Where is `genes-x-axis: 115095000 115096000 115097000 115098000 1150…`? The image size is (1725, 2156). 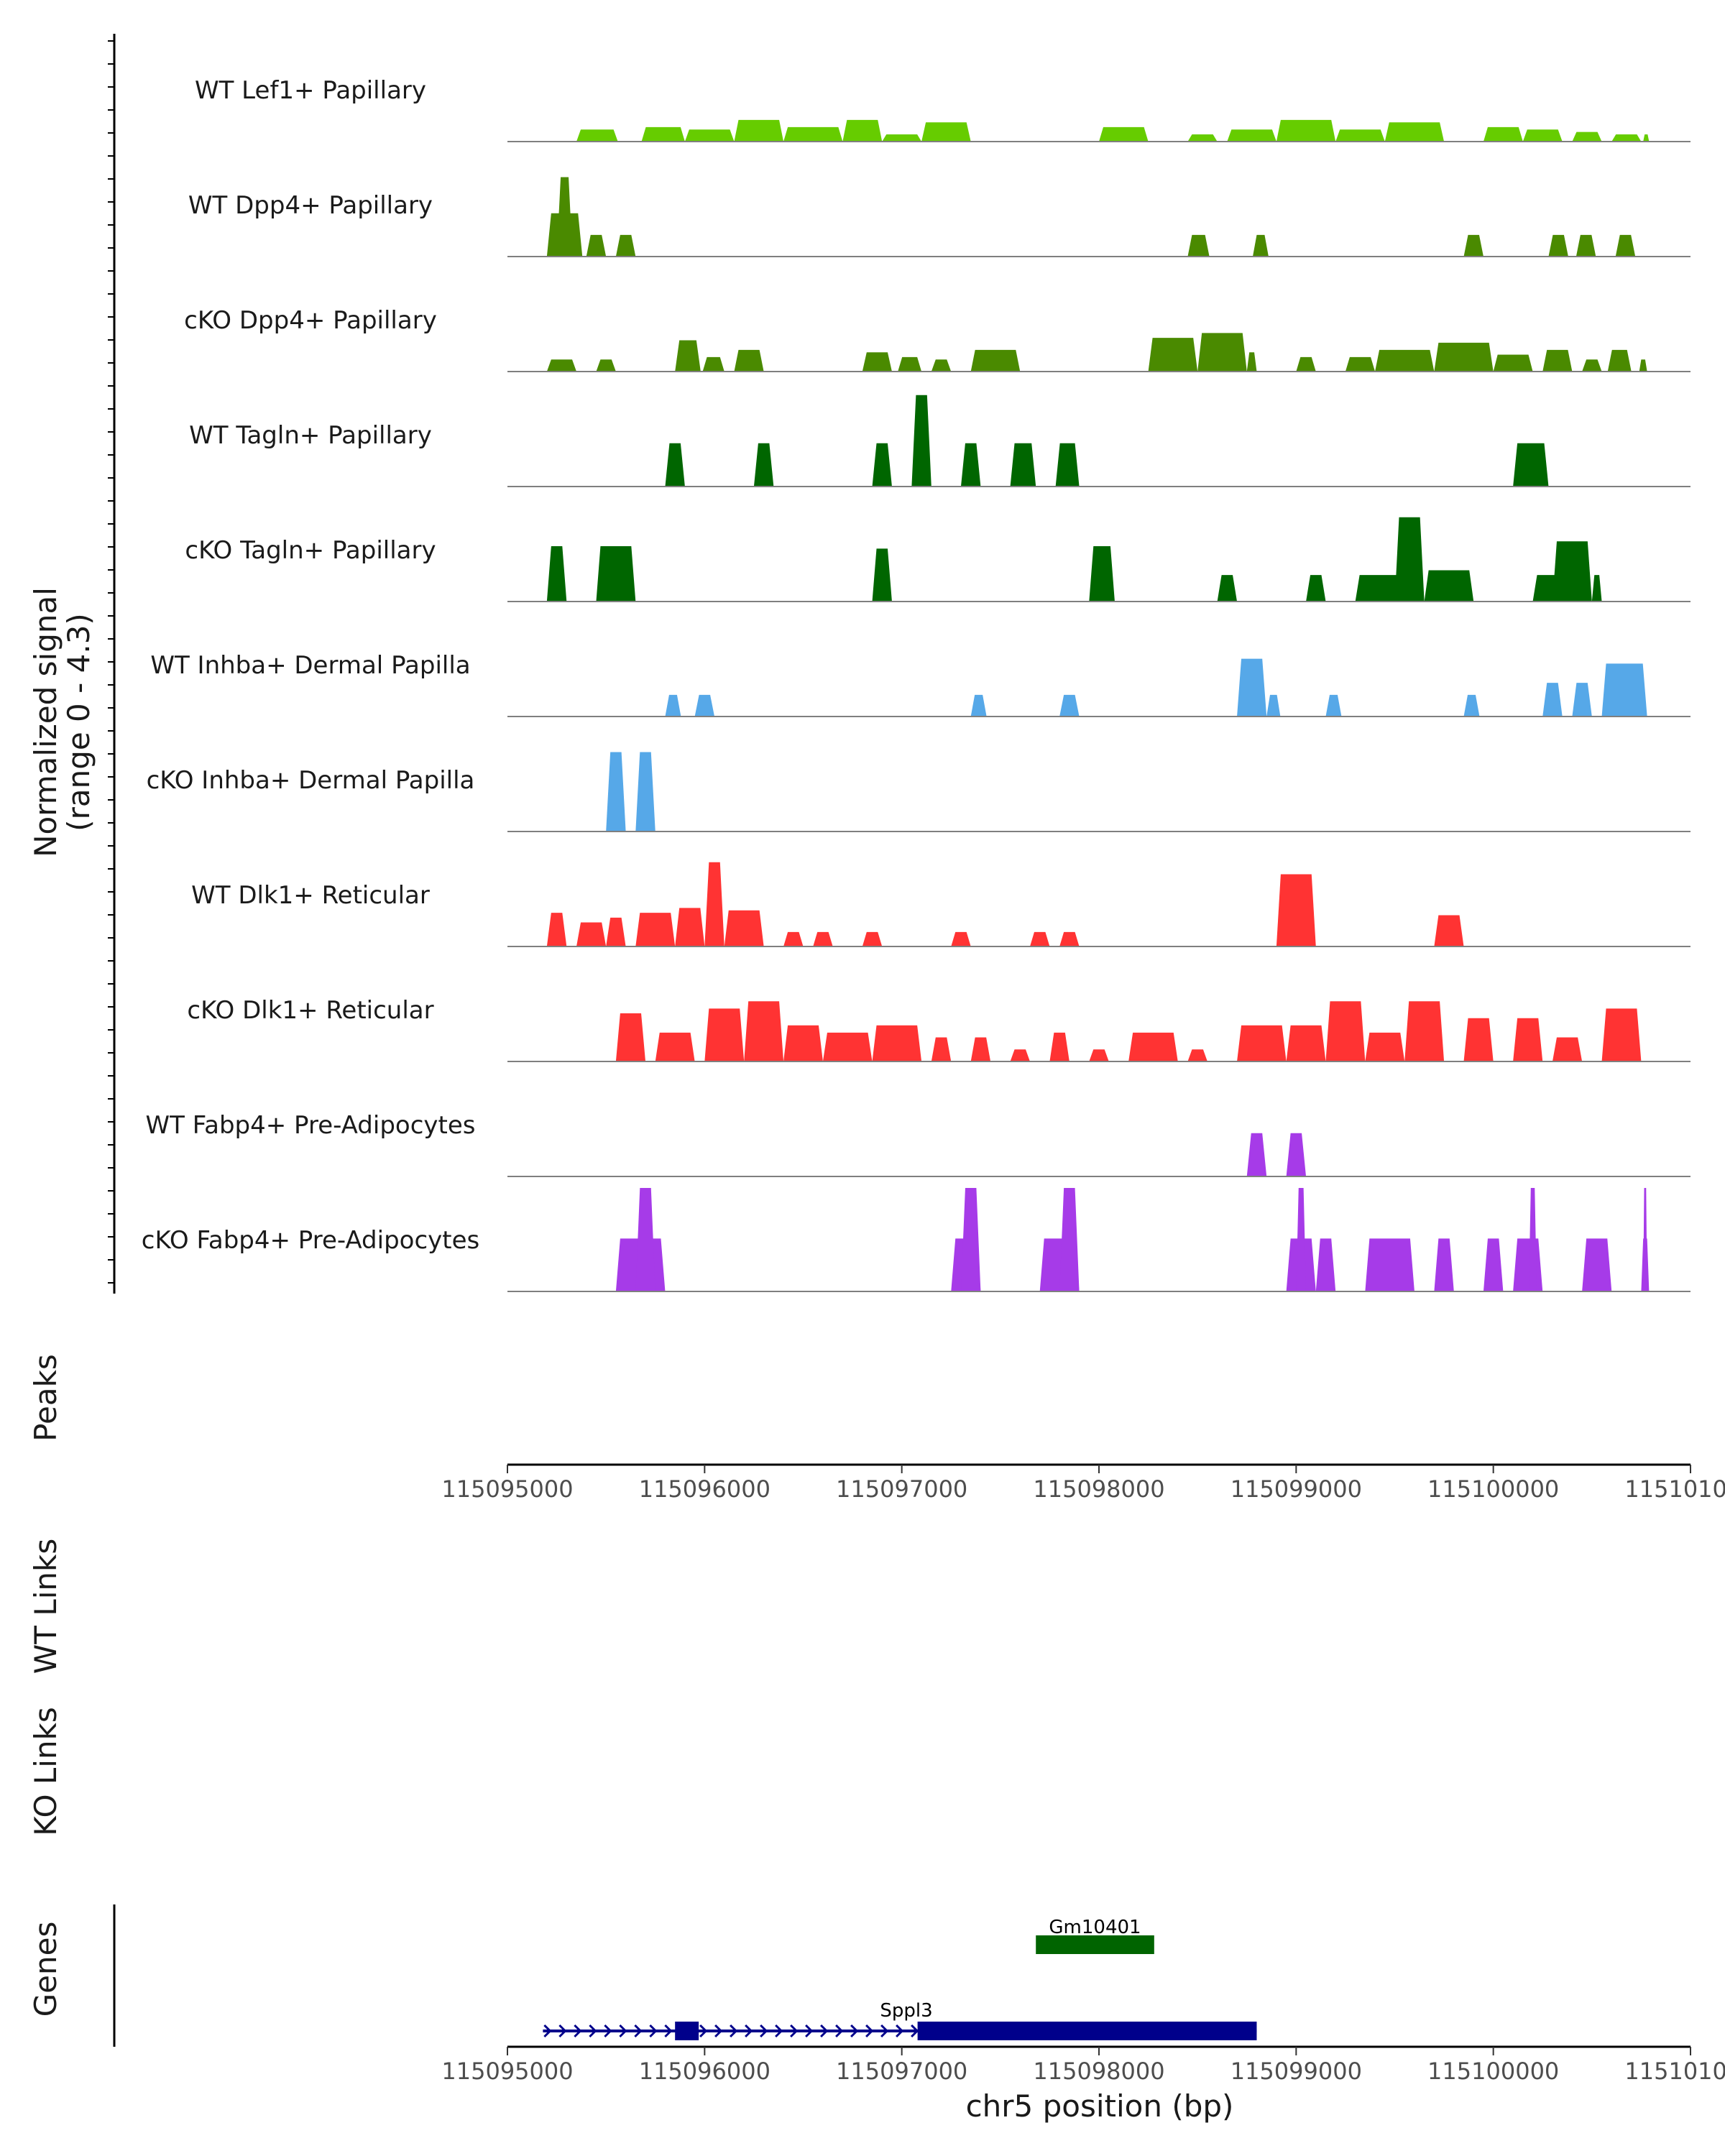
genes-x-axis: 115095000 115096000 115097000 115098000 1150… is located at coordinates (1083, 2065).